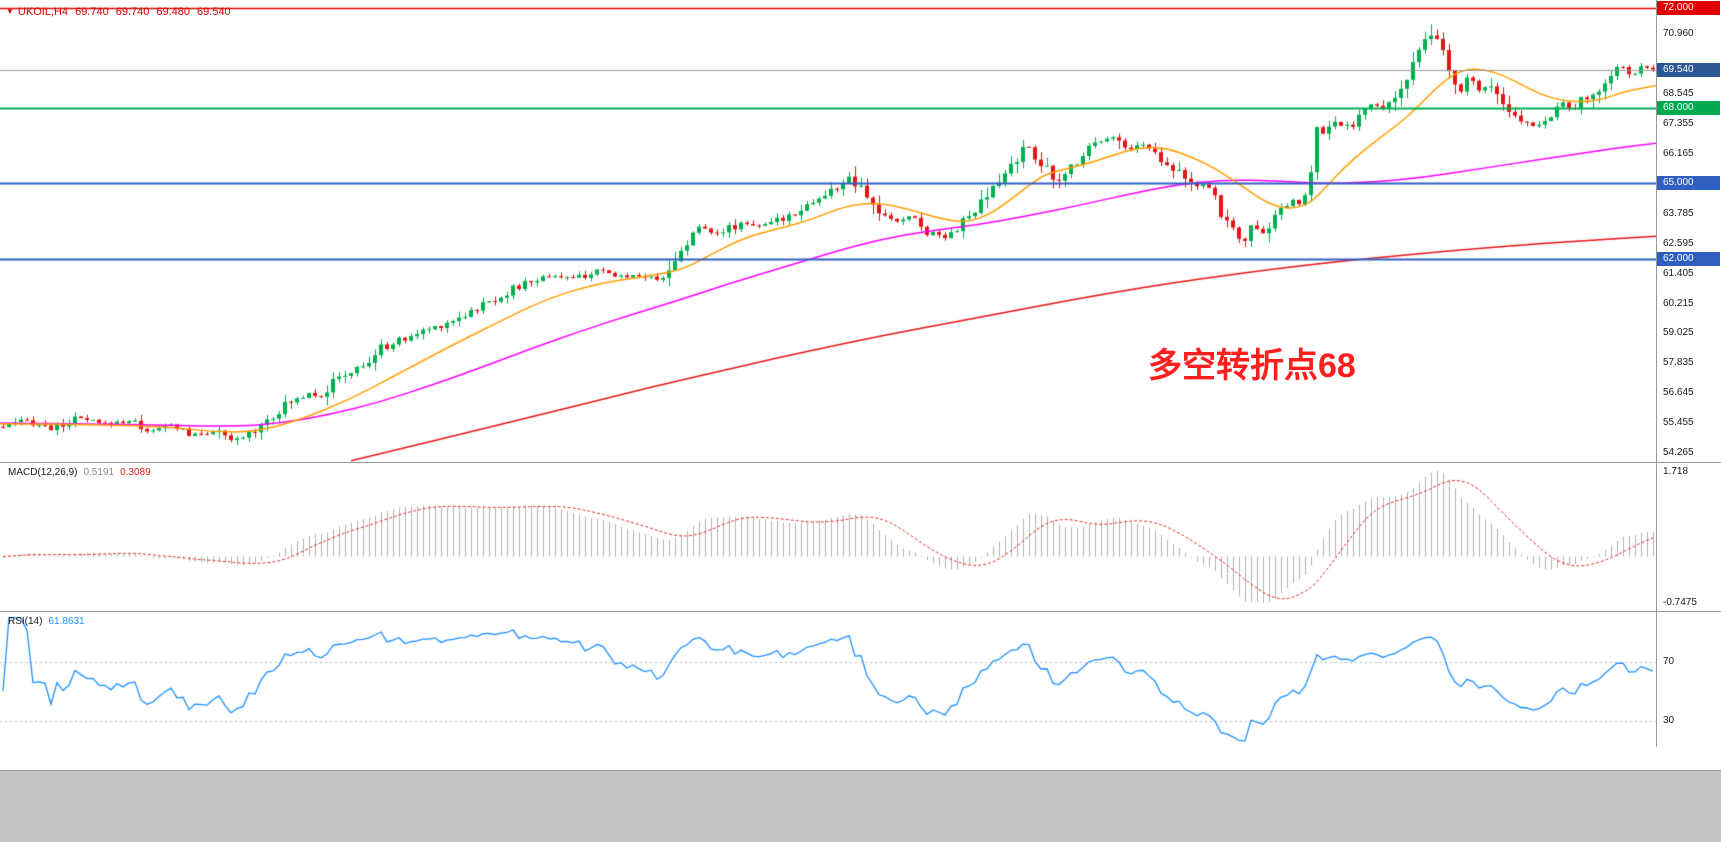  I want to click on price-scale-separator, so click(1656, 373).